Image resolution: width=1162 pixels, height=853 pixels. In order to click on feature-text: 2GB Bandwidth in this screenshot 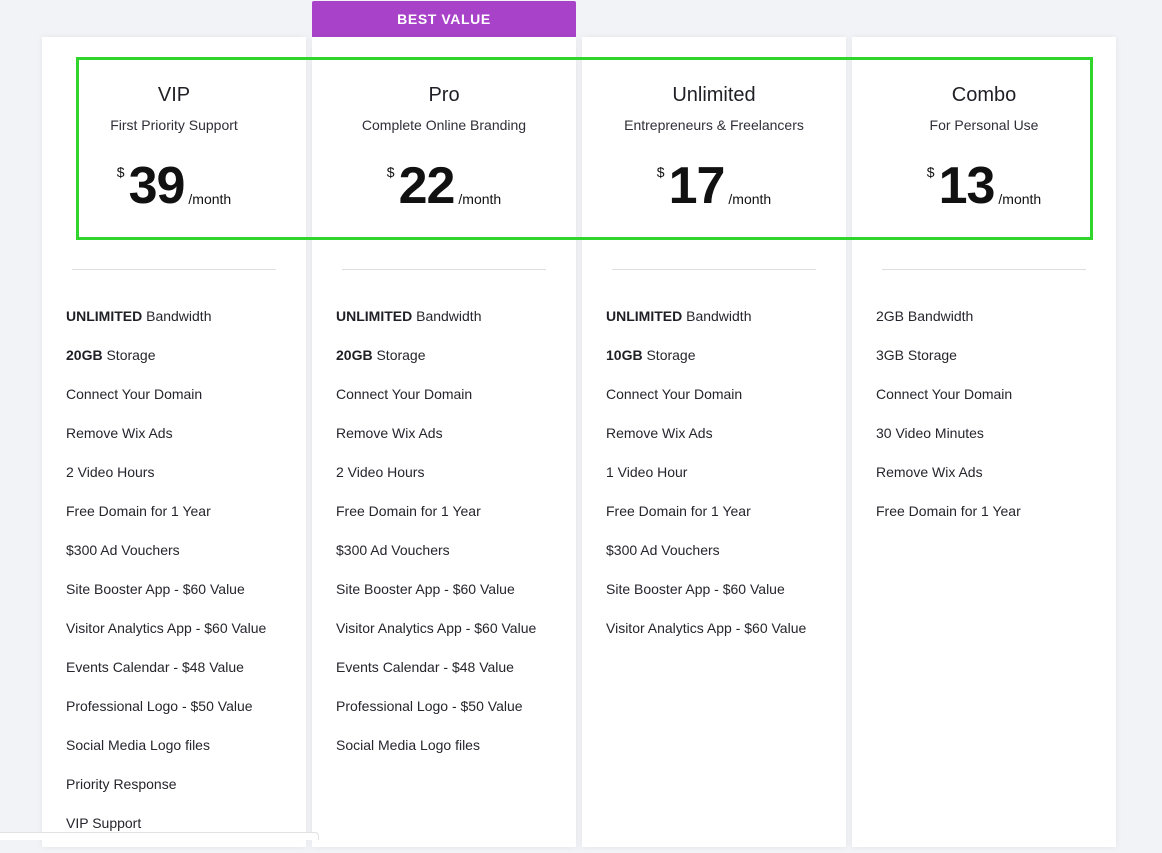, I will do `click(925, 316)`.